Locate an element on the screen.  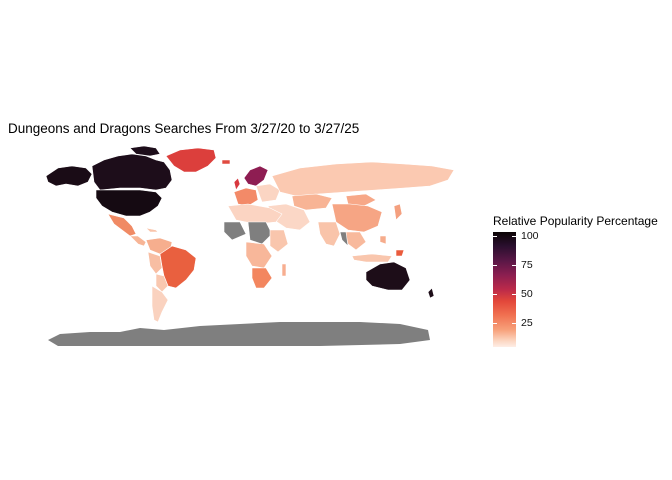
madagascar is located at coordinates (284, 270).